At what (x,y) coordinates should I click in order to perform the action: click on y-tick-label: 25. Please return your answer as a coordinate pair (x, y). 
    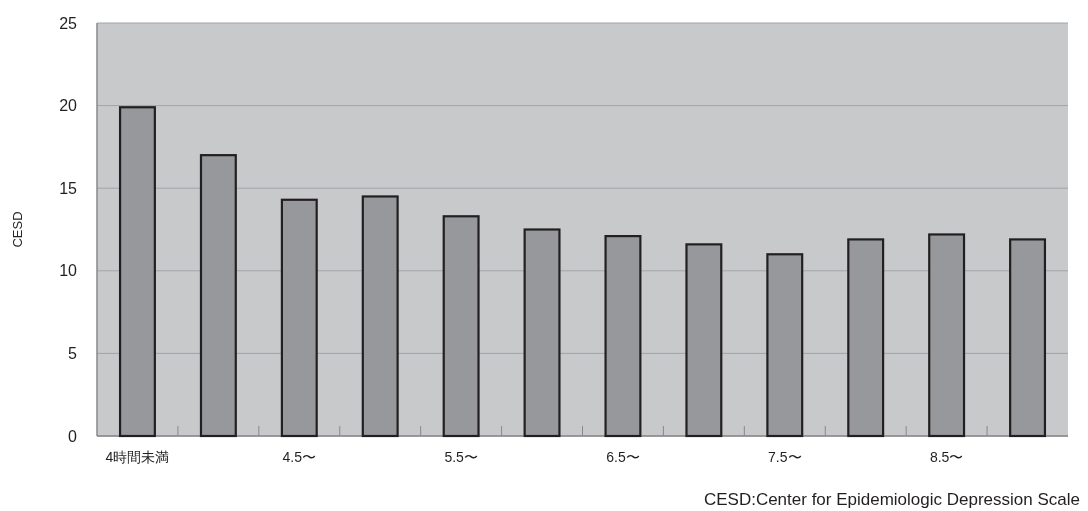
    Looking at the image, I should click on (68, 23).